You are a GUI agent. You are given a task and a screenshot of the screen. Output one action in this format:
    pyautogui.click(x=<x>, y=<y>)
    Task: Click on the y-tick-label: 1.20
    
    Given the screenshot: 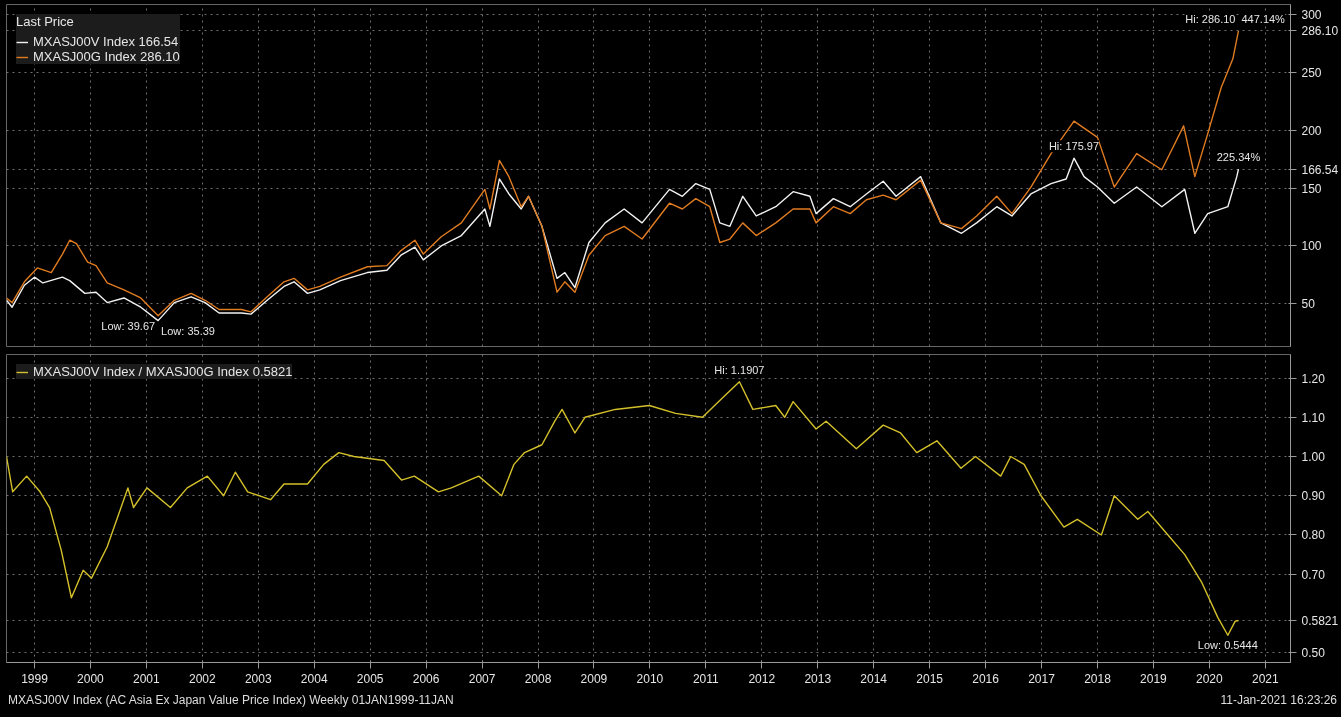 What is the action you would take?
    pyautogui.click(x=1313, y=378)
    